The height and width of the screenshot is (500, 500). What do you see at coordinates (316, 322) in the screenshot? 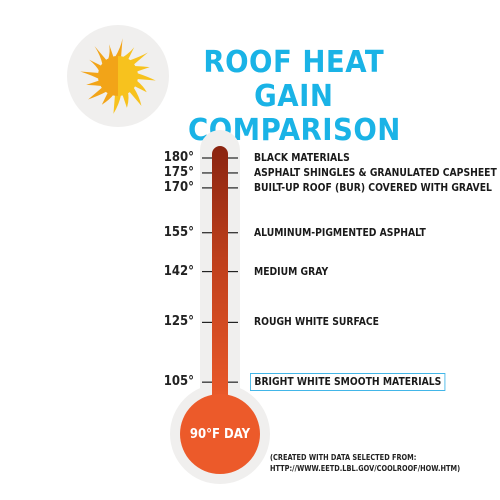
I see `material-label: ROUGH WHITE SURFACE` at bounding box center [316, 322].